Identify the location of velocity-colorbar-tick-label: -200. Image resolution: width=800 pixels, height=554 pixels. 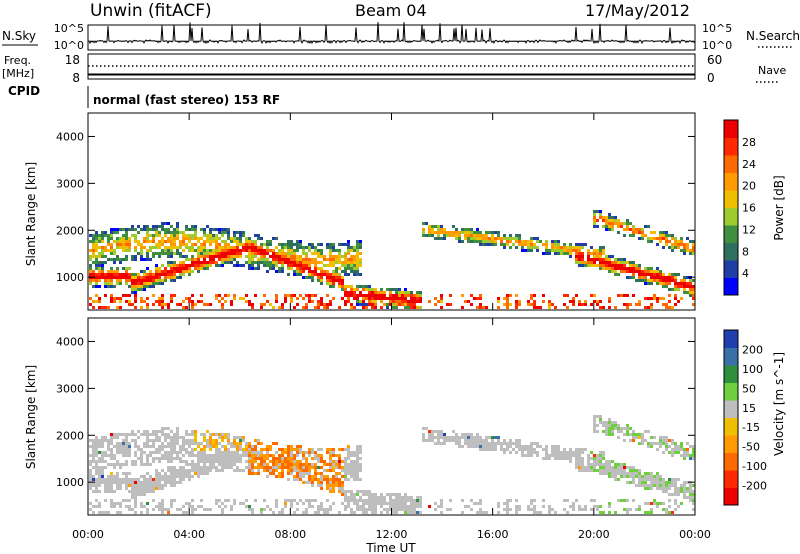
(754, 486).